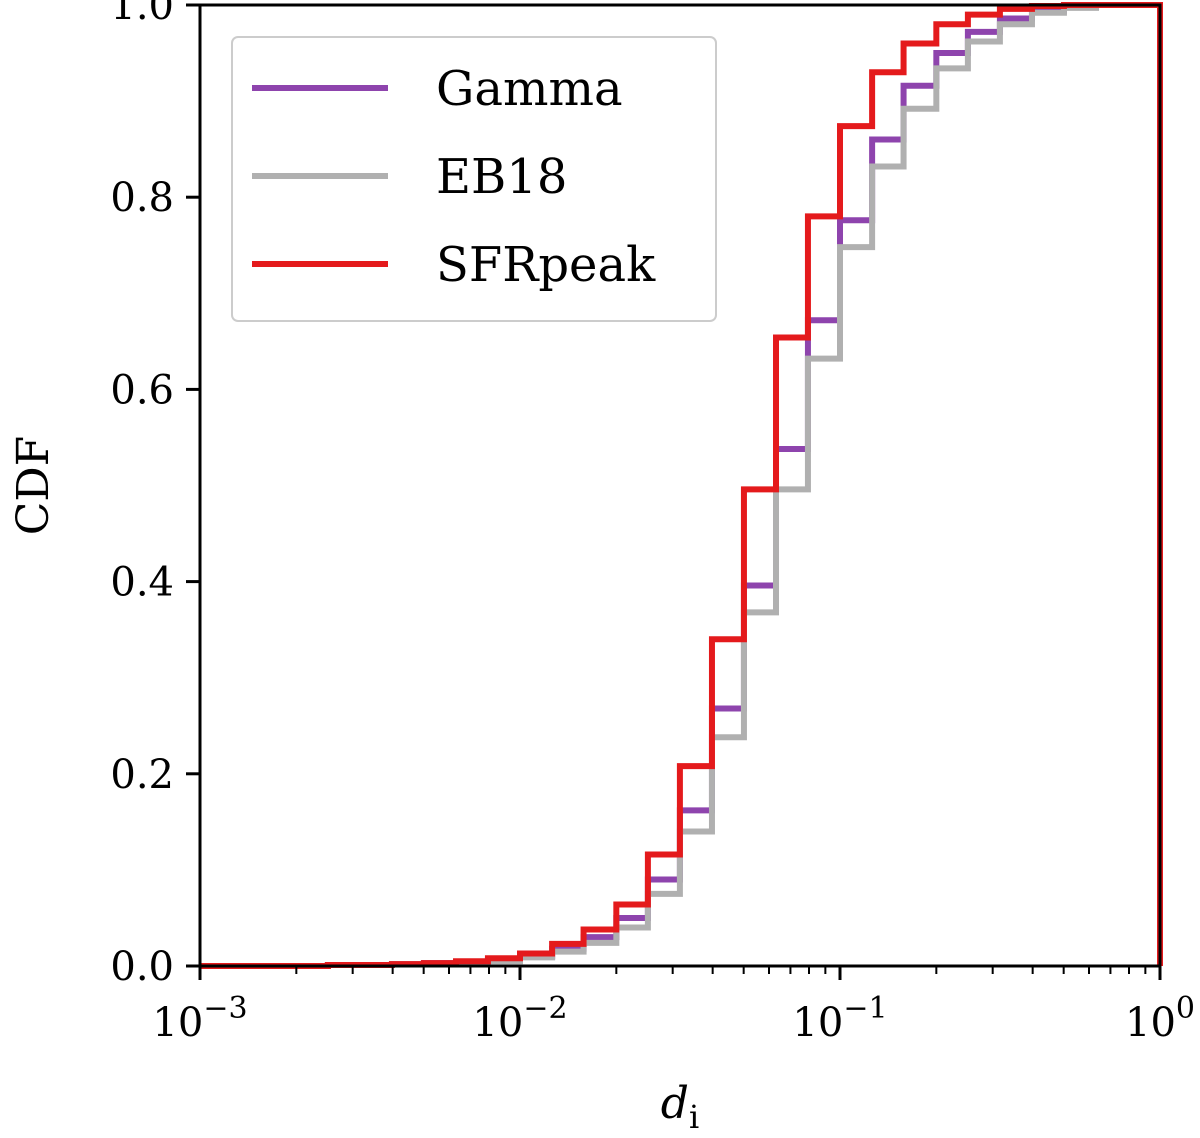 The width and height of the screenshot is (1200, 1138). What do you see at coordinates (501, 177) in the screenshot?
I see `legend-label-eb18: EB18` at bounding box center [501, 177].